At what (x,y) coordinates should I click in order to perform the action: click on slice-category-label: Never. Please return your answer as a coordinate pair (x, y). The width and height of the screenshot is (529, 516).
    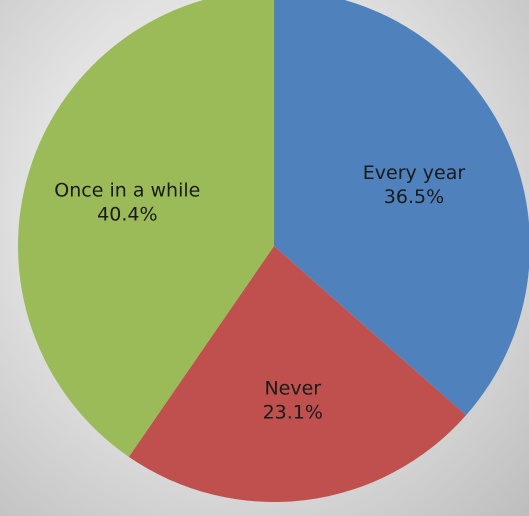
    Looking at the image, I should click on (292, 388).